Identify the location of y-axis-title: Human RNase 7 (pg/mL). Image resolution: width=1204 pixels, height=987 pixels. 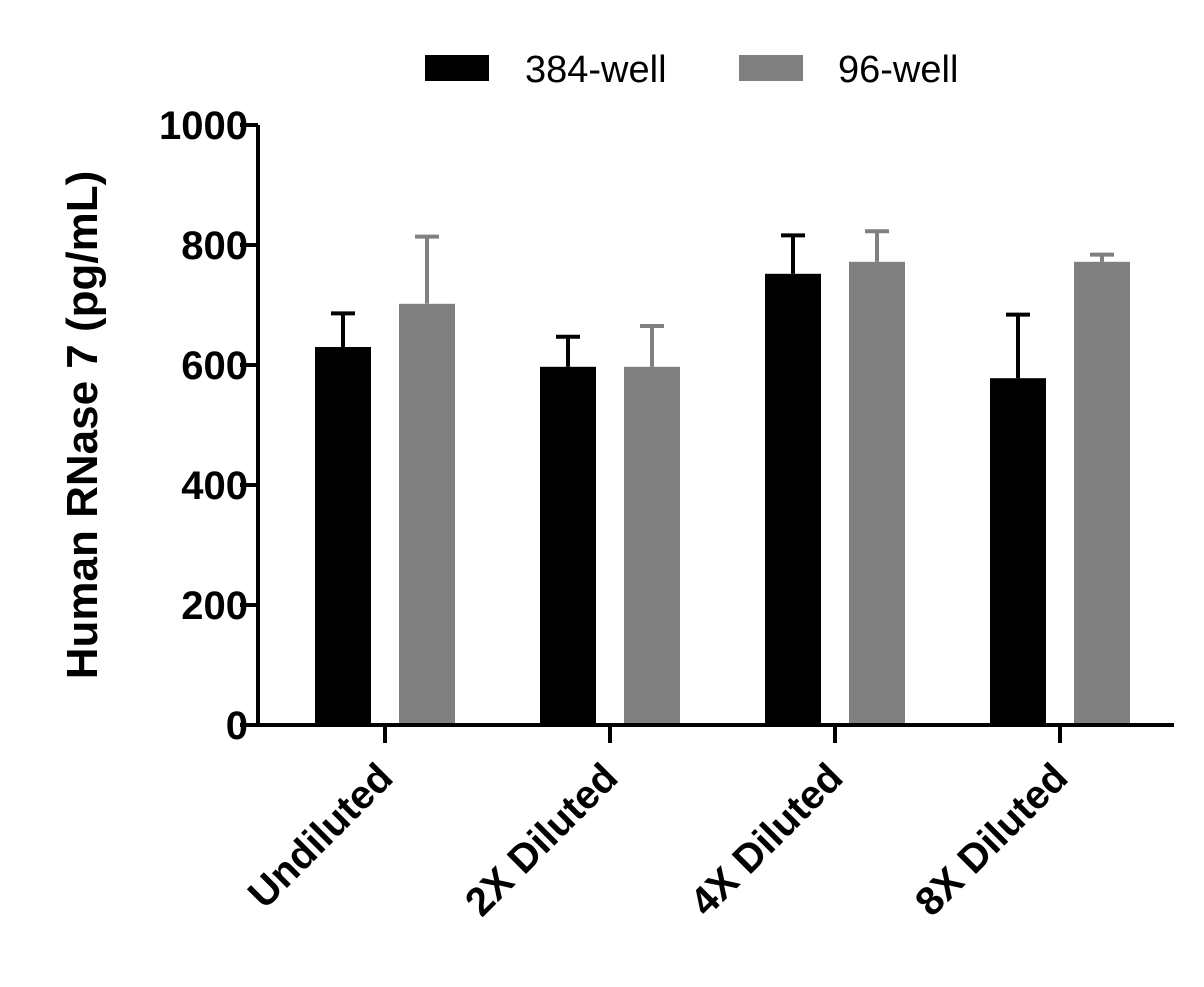
(82, 425).